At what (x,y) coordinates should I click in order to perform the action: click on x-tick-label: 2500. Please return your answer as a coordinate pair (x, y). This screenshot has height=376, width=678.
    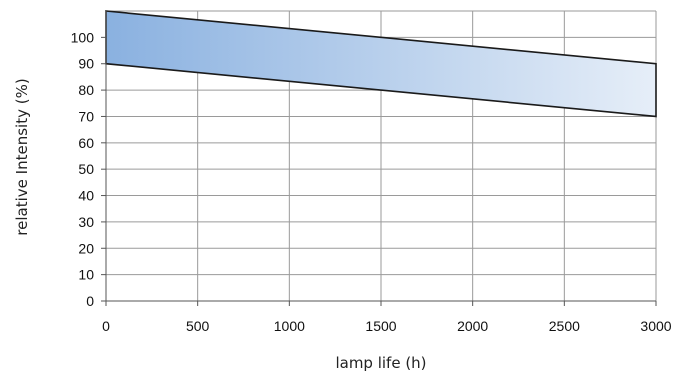
    Looking at the image, I should click on (564, 326).